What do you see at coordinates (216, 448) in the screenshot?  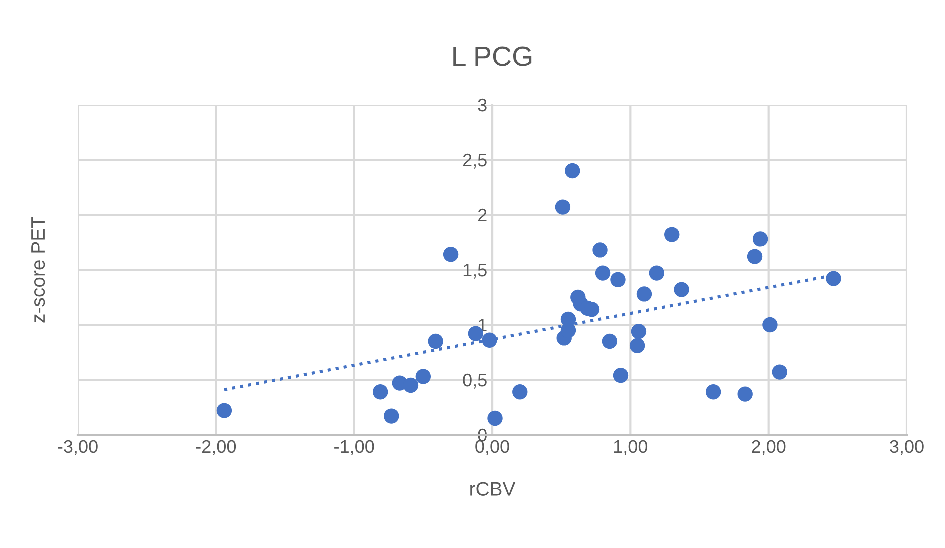 I see `x-tick-label: -2,00` at bounding box center [216, 448].